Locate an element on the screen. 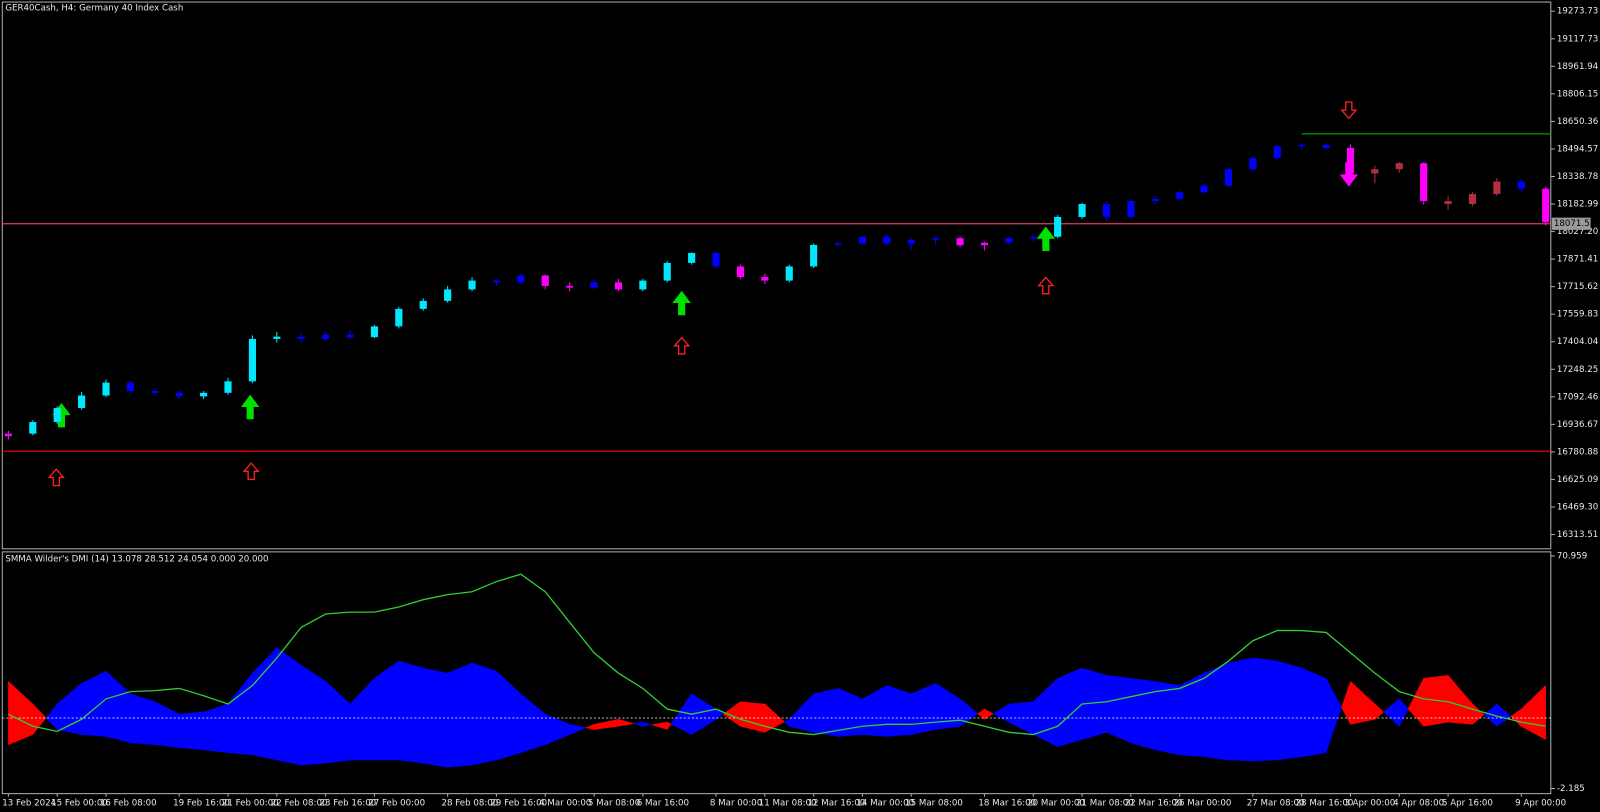  y-tick-label: 18338.78 is located at coordinates (1577, 177).